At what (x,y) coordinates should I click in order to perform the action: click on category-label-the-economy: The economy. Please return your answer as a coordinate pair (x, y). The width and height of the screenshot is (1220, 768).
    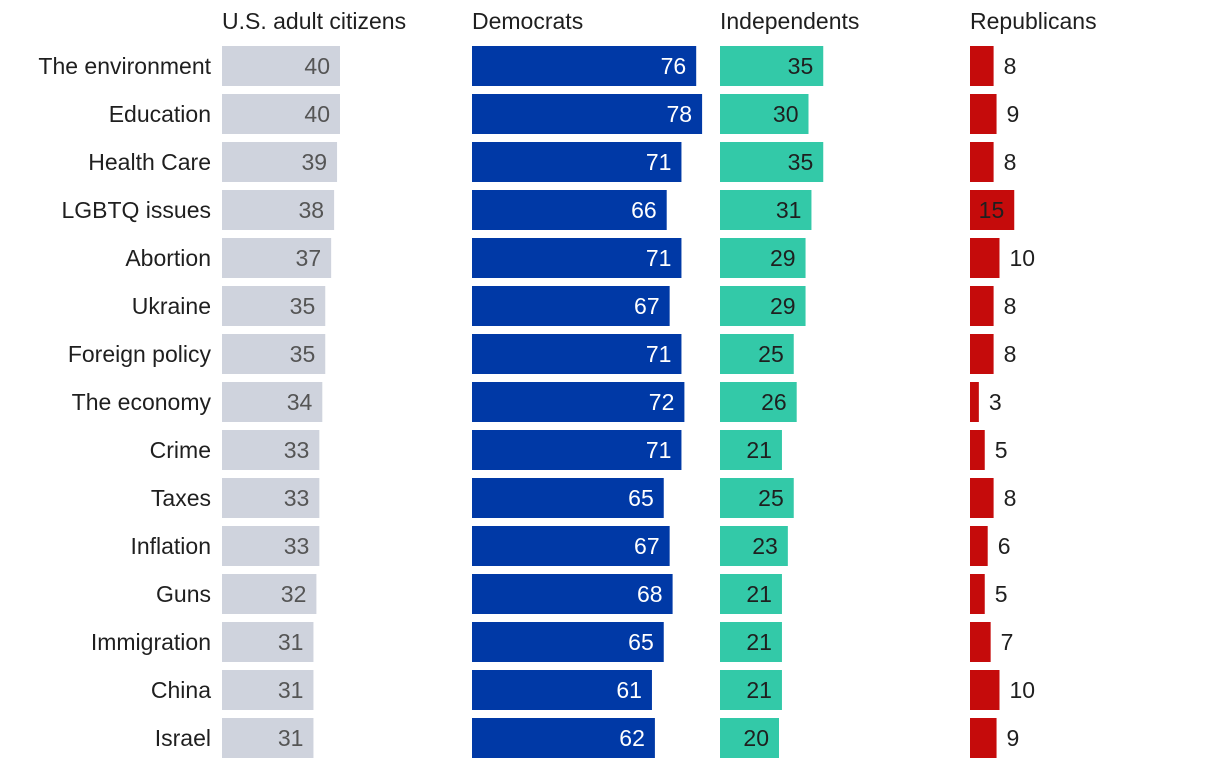
    Looking at the image, I should click on (142, 402).